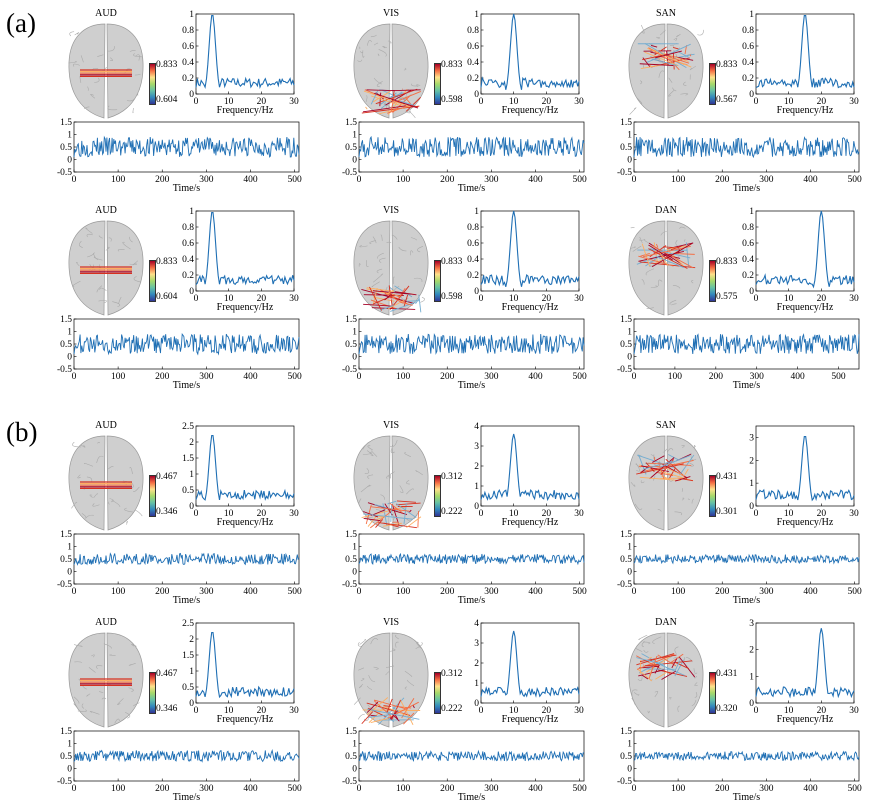  What do you see at coordinates (726, 512) in the screenshot?
I see `colorbar-min: 0.301` at bounding box center [726, 512].